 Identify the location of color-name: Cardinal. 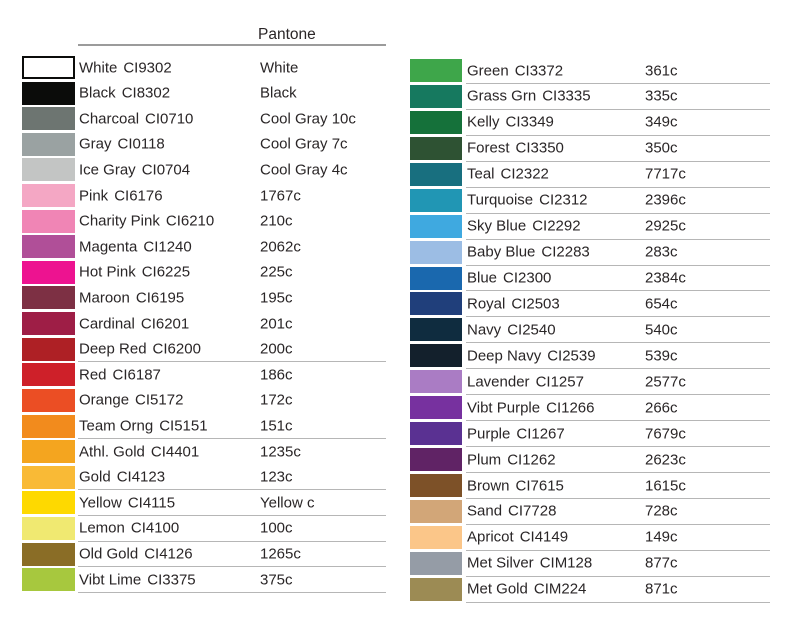
(107, 324).